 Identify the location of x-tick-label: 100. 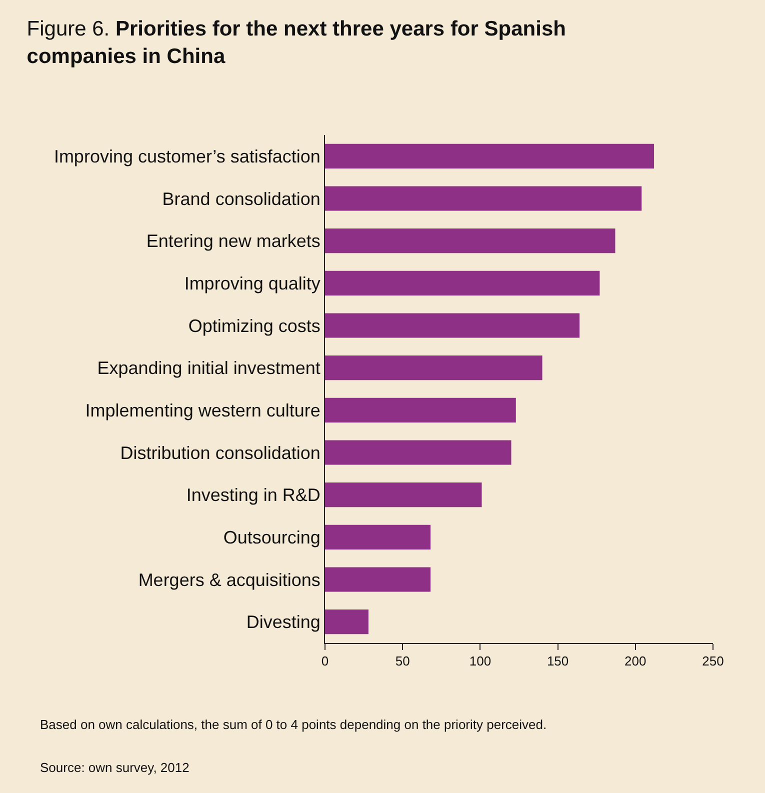
(480, 661).